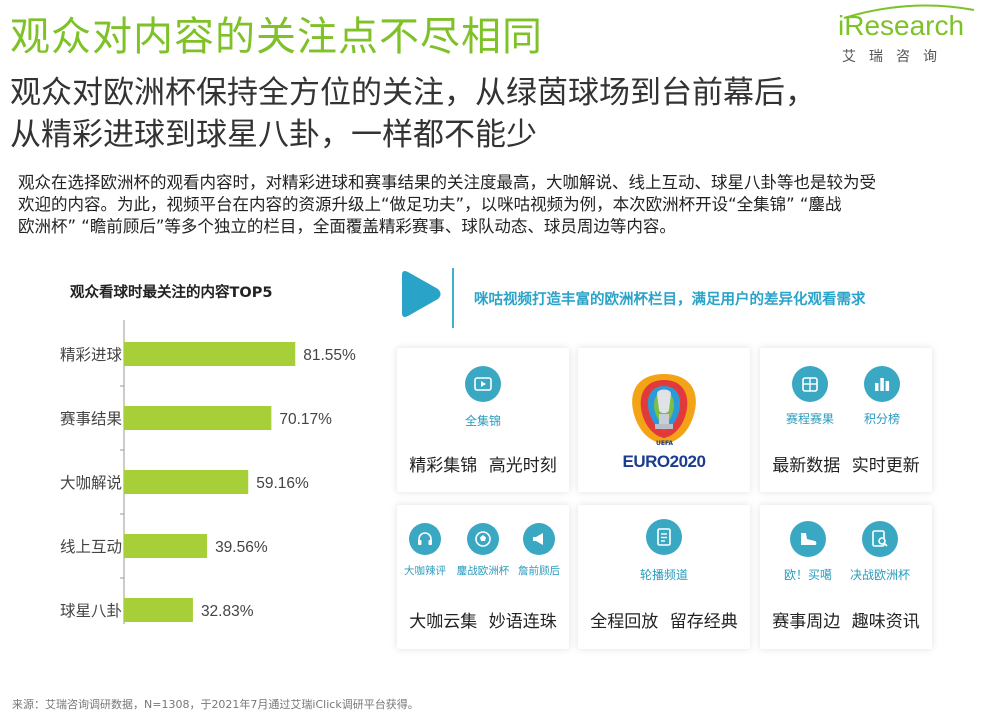 This screenshot has height=716, width=981. What do you see at coordinates (91, 418) in the screenshot?
I see `category-label: 赛事结果` at bounding box center [91, 418].